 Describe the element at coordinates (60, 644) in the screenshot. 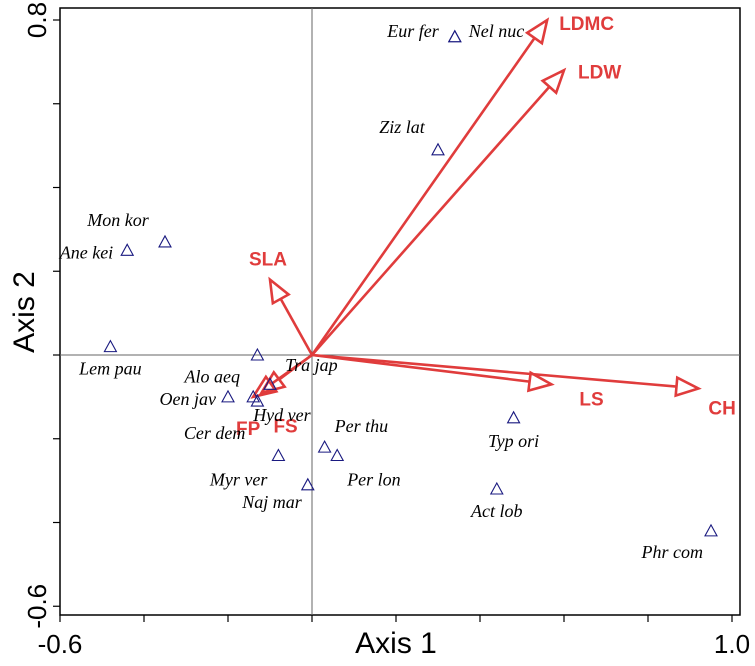

I see `x-tick-label: -0.6` at that location.